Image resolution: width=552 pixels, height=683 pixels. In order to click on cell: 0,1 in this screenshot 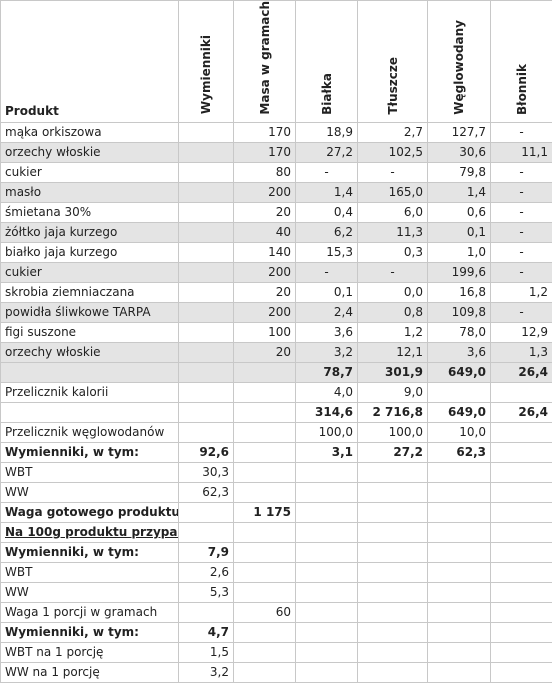, I will do `click(459, 232)`.